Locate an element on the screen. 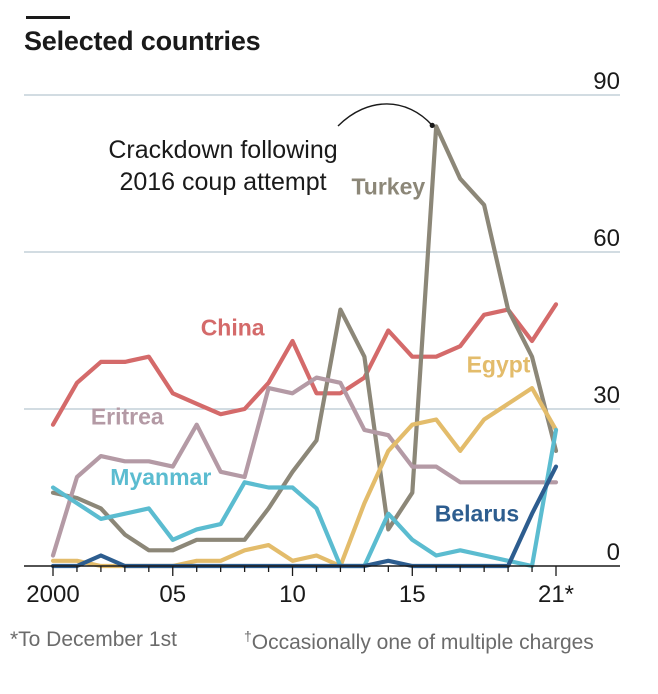  series-line-china is located at coordinates (304, 364).